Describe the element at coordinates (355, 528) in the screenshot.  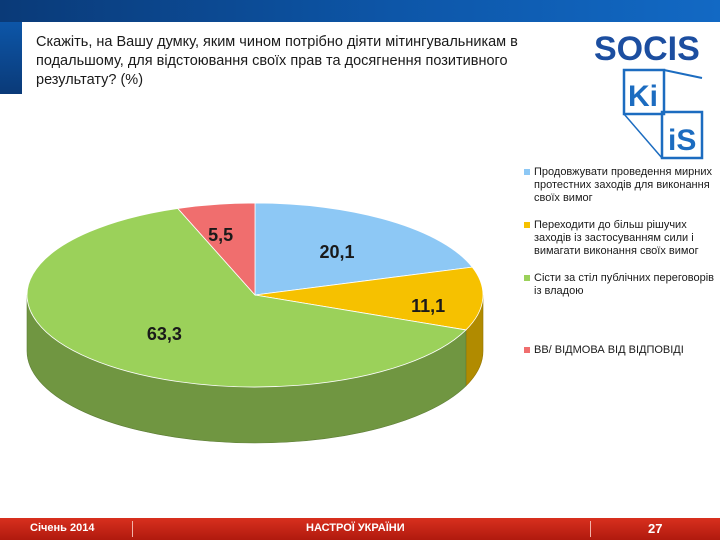
I see `footer-title: НАСТРОЇ УКРАЇНИ` at that location.